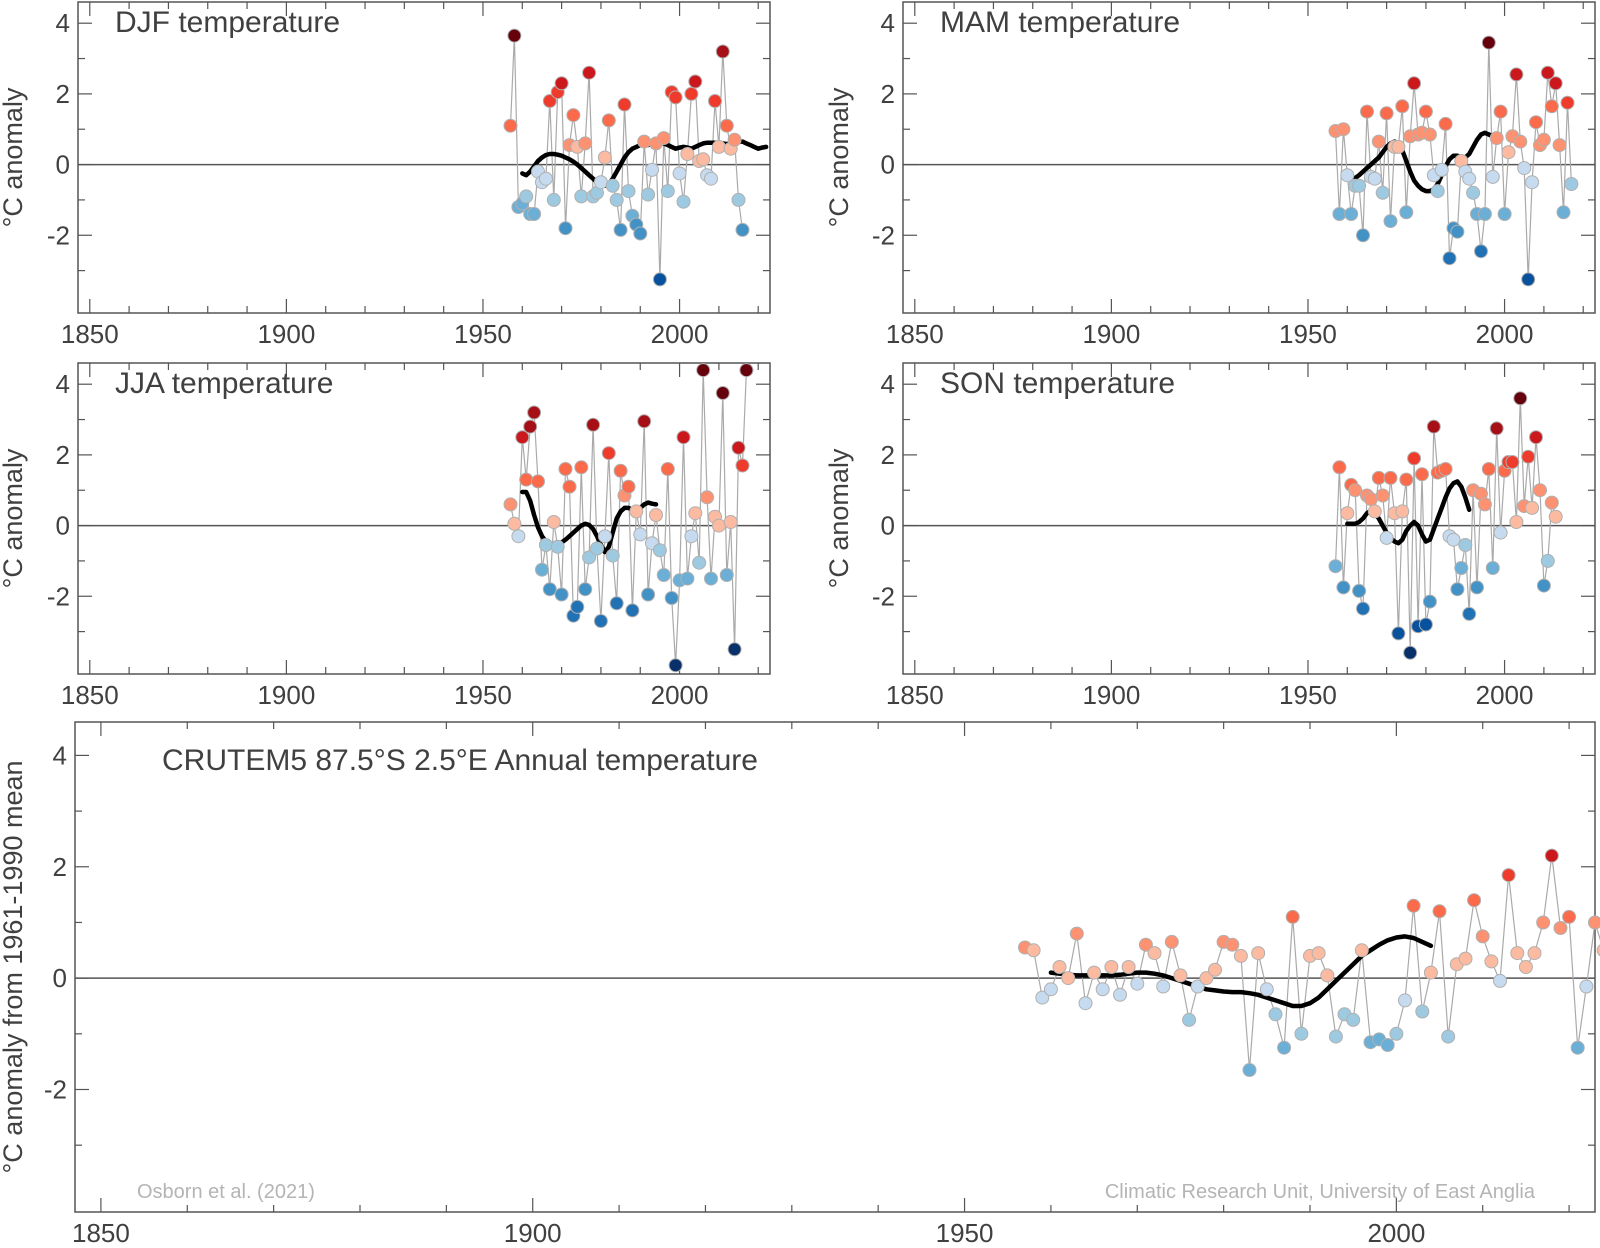 Image resolution: width=1600 pixels, height=1248 pixels. I want to click on panel-title: JJA temperature, so click(224, 383).